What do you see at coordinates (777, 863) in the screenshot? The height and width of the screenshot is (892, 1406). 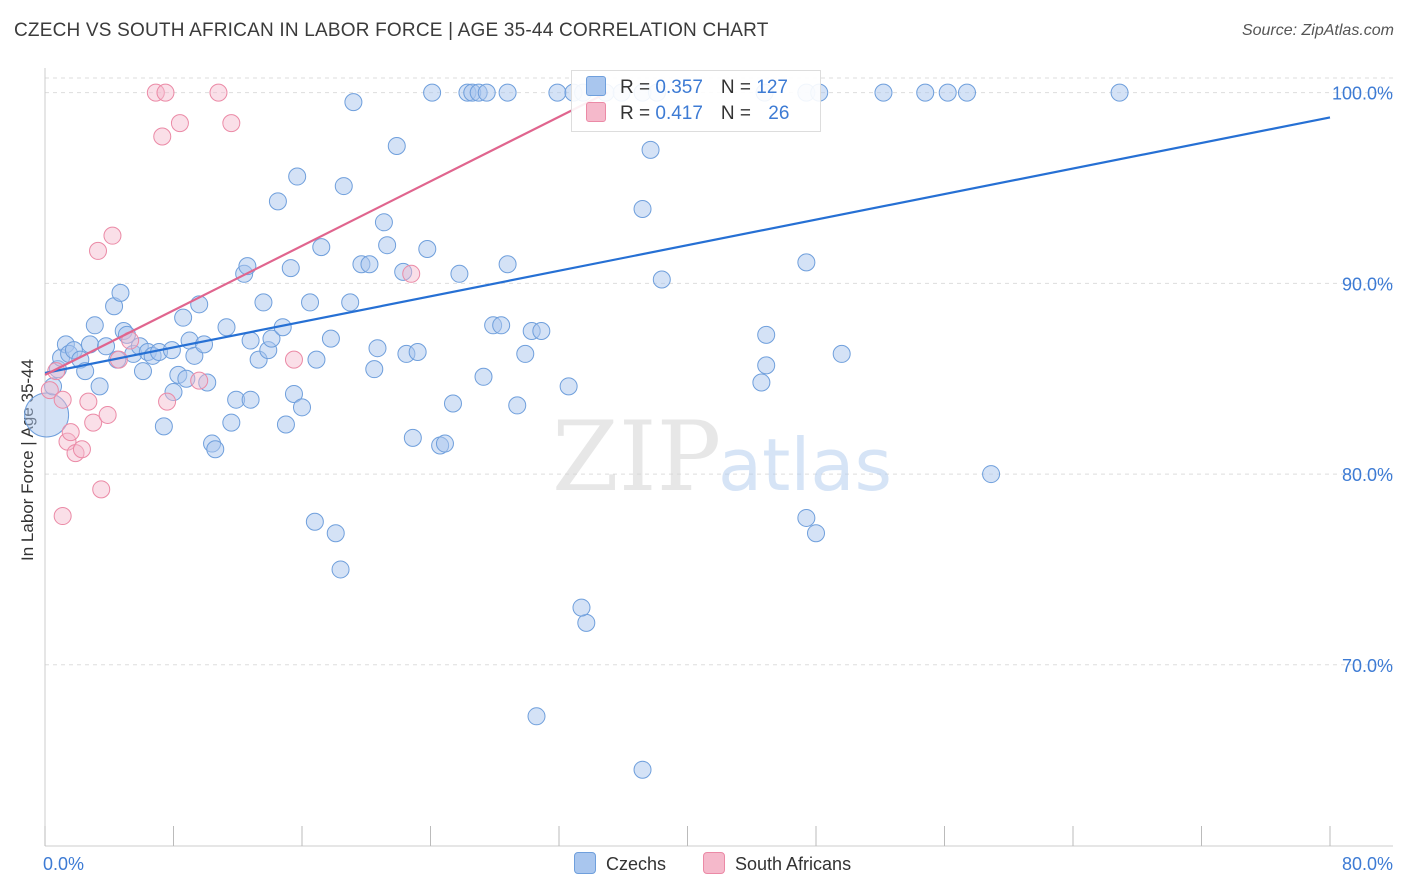 I see `legend-item-south-africans: South Africans` at bounding box center [777, 863].